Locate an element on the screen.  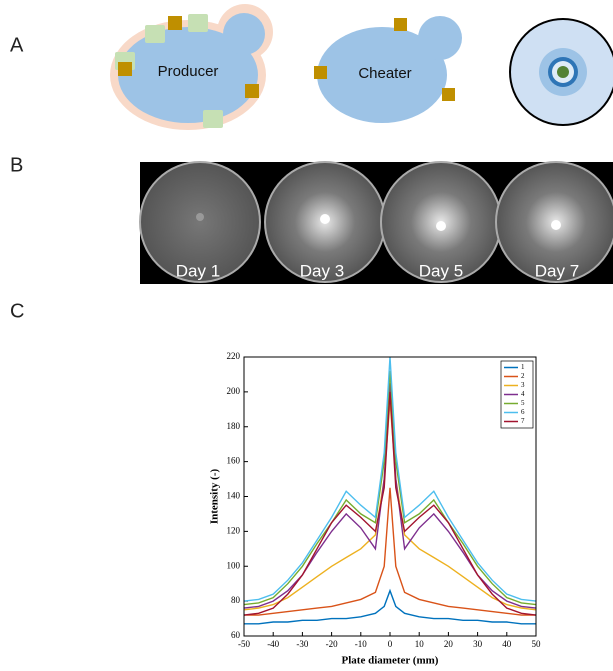
day-label: Day 5 is located at coordinates (441, 270).